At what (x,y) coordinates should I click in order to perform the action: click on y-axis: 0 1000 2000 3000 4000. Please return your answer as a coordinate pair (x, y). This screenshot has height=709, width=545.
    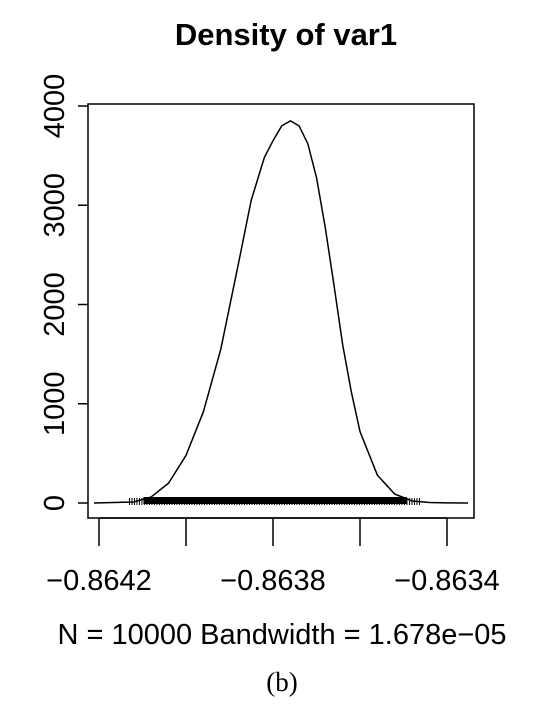
    Looking at the image, I should click on (63, 292).